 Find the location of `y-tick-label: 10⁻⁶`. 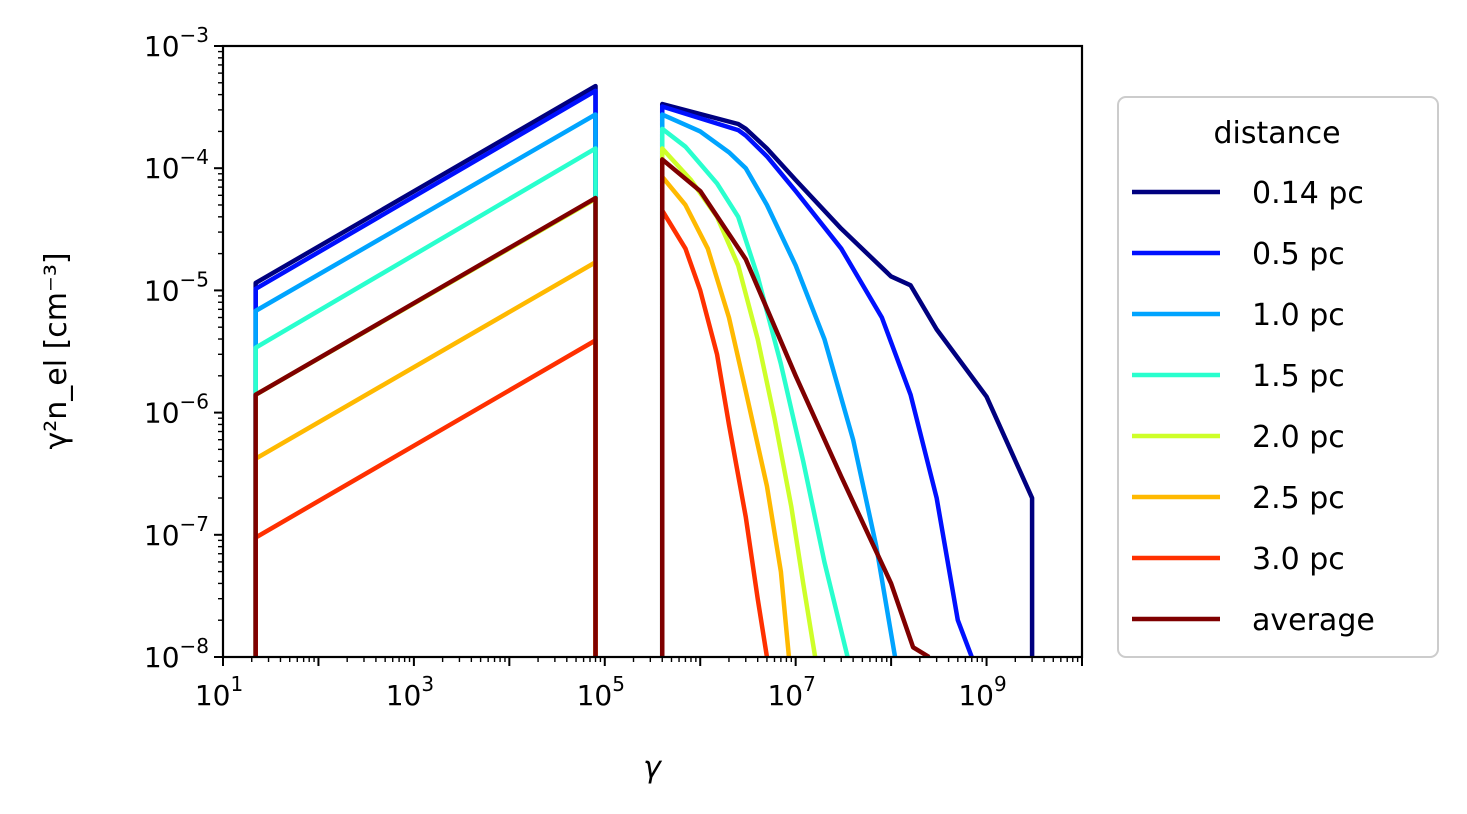

y-tick-label: 10⁻⁶ is located at coordinates (176, 410).